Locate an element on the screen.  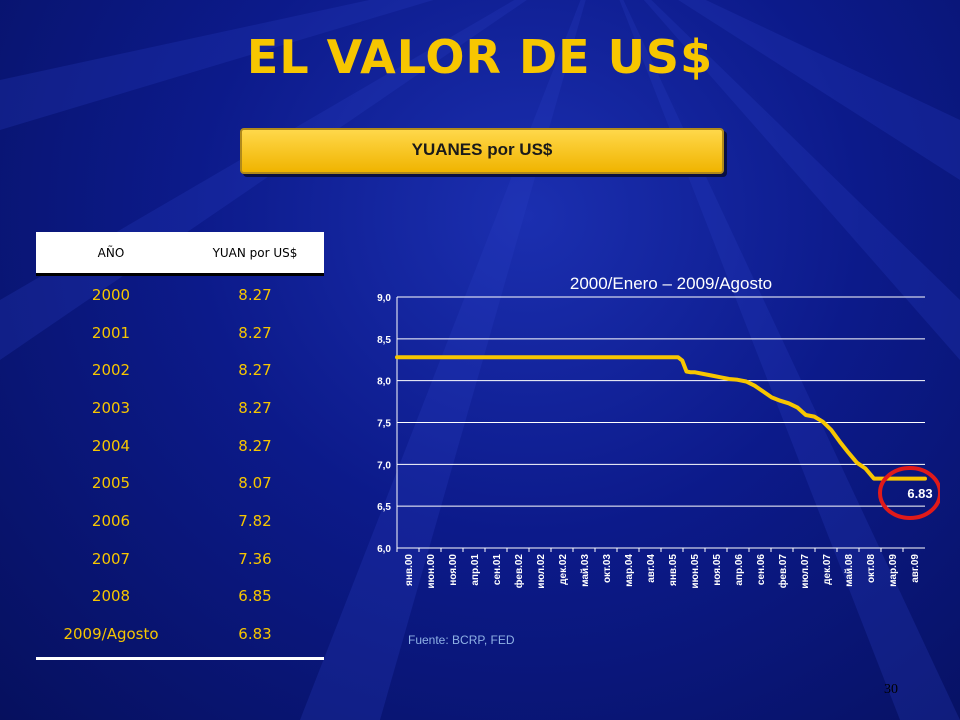
x-tick-label: май.08 is located at coordinates (849, 570).